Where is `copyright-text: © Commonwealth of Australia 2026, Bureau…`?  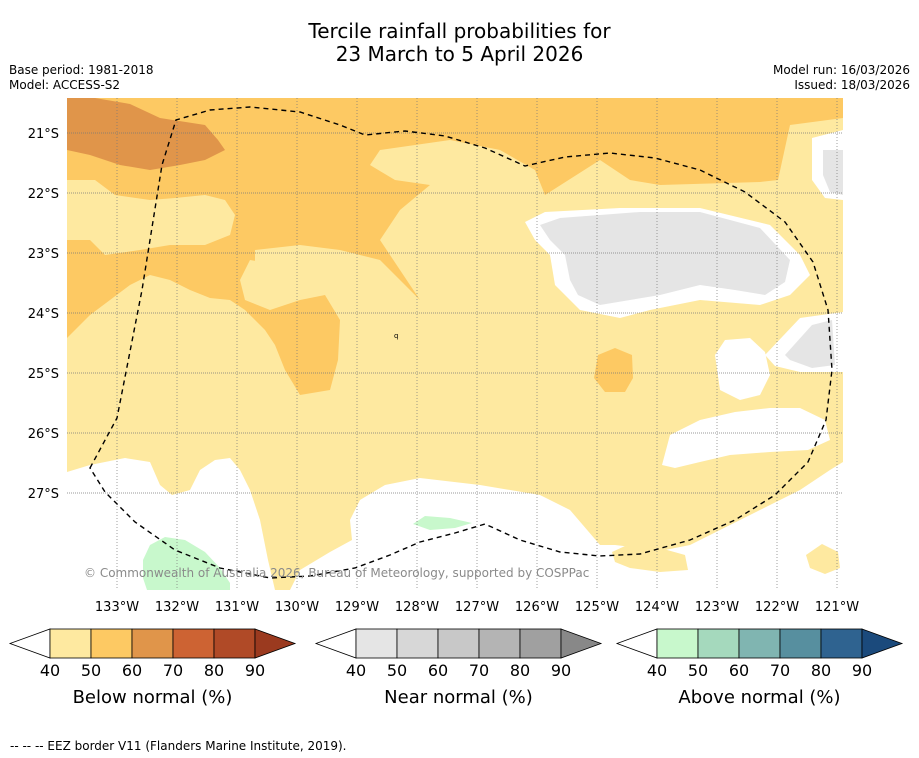 copyright-text: © Commonwealth of Australia 2026, Bureau… is located at coordinates (336, 573).